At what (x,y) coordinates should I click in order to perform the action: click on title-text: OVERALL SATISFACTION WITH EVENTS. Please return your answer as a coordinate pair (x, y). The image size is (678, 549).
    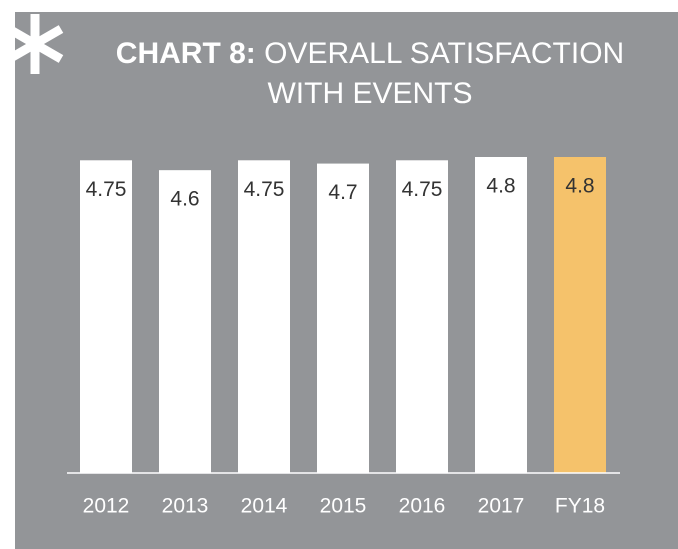
    Looking at the image, I should click on (444, 73).